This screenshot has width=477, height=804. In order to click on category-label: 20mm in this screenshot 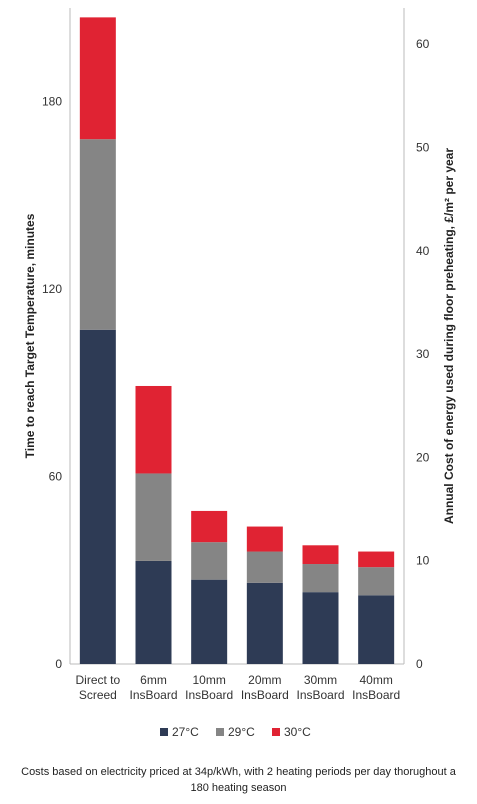, I will do `click(264, 680)`.